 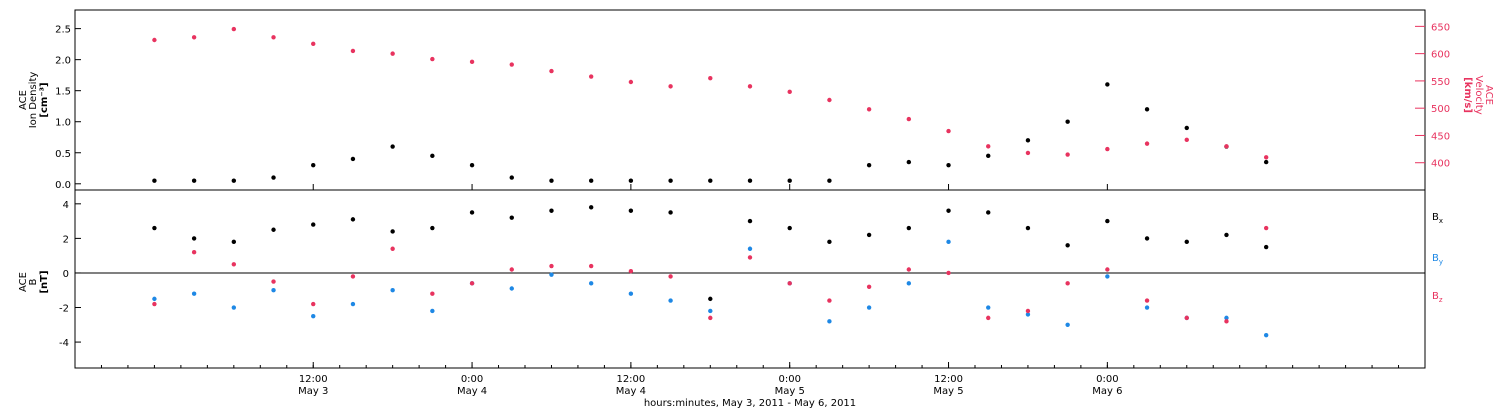 I want to click on b-tick-label: 4, so click(x=66, y=205).